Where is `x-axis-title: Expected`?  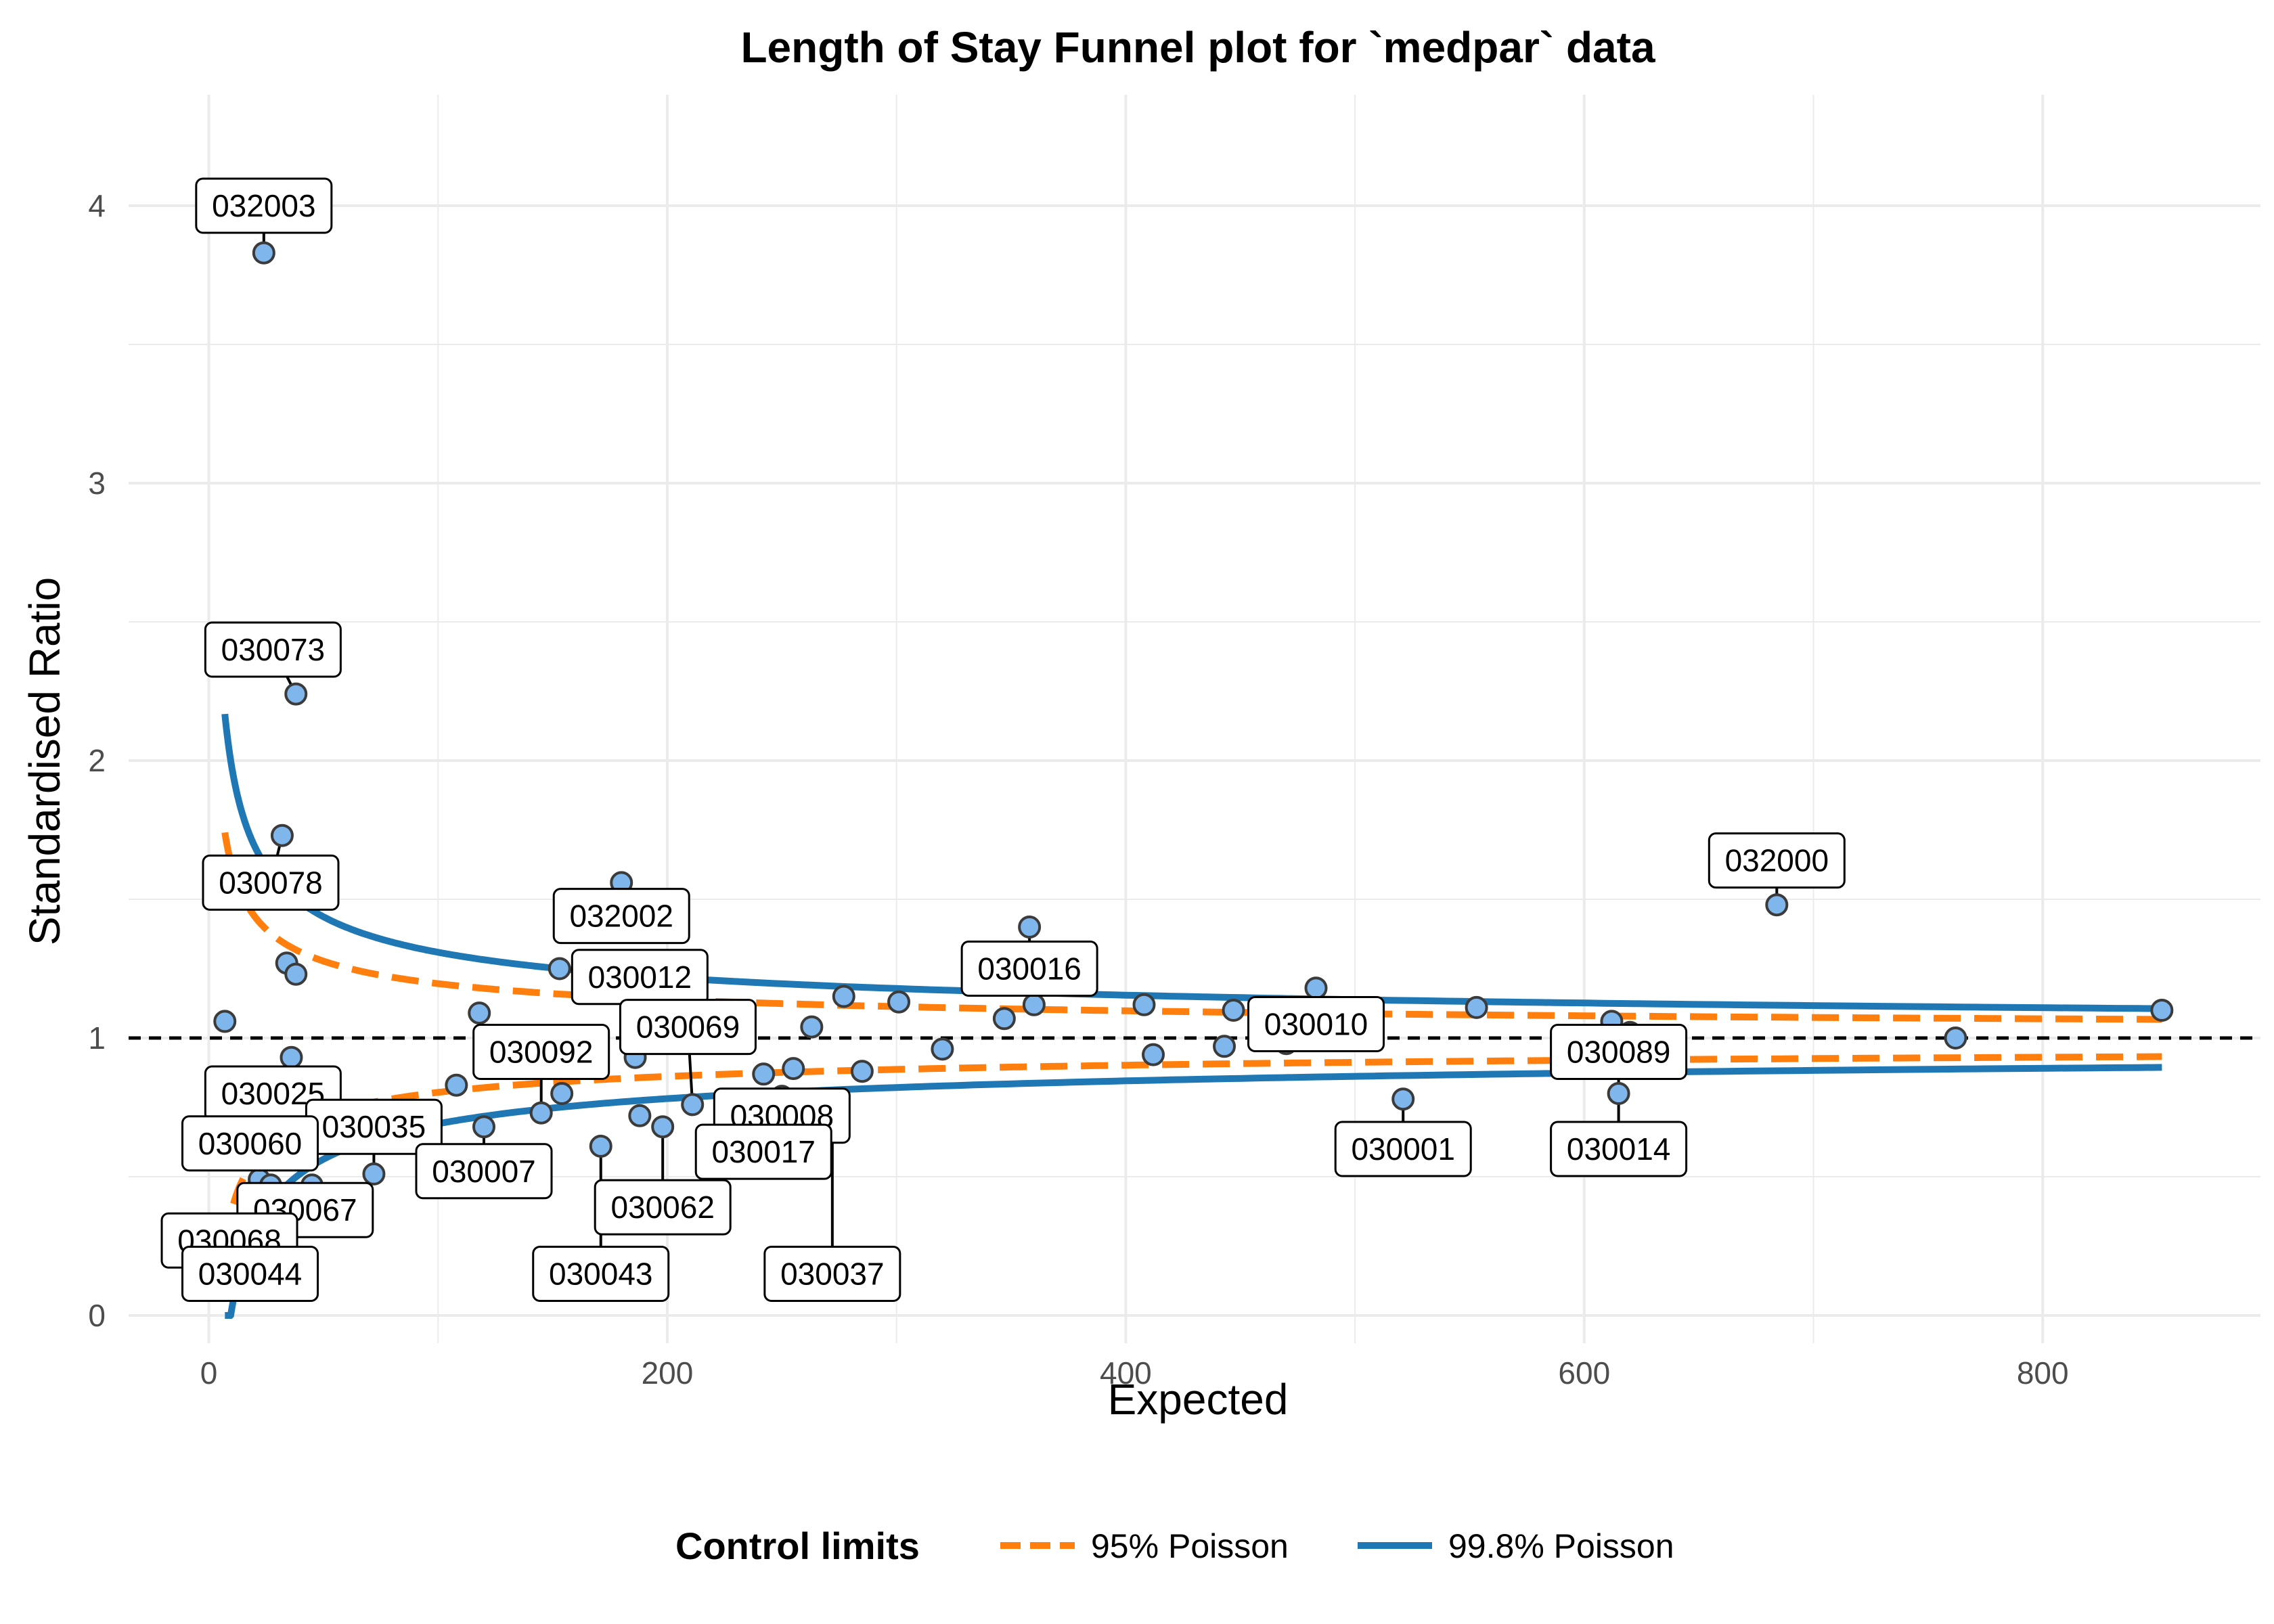
x-axis-title: Expected is located at coordinates (1198, 1399).